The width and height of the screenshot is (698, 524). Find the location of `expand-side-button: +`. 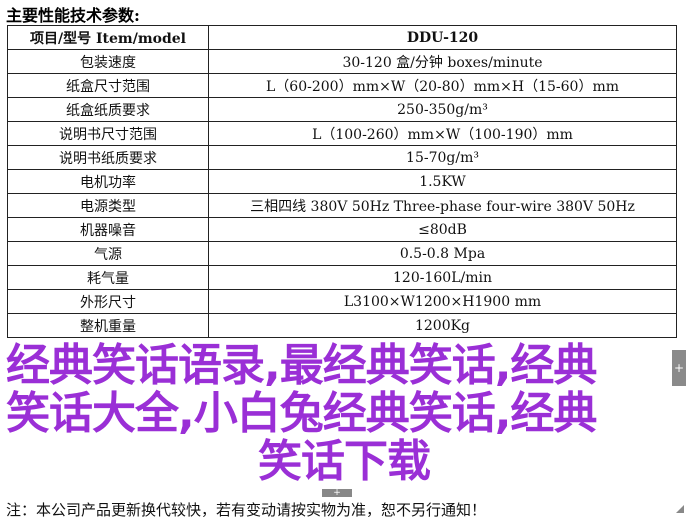

expand-side-button: + is located at coordinates (679, 368).